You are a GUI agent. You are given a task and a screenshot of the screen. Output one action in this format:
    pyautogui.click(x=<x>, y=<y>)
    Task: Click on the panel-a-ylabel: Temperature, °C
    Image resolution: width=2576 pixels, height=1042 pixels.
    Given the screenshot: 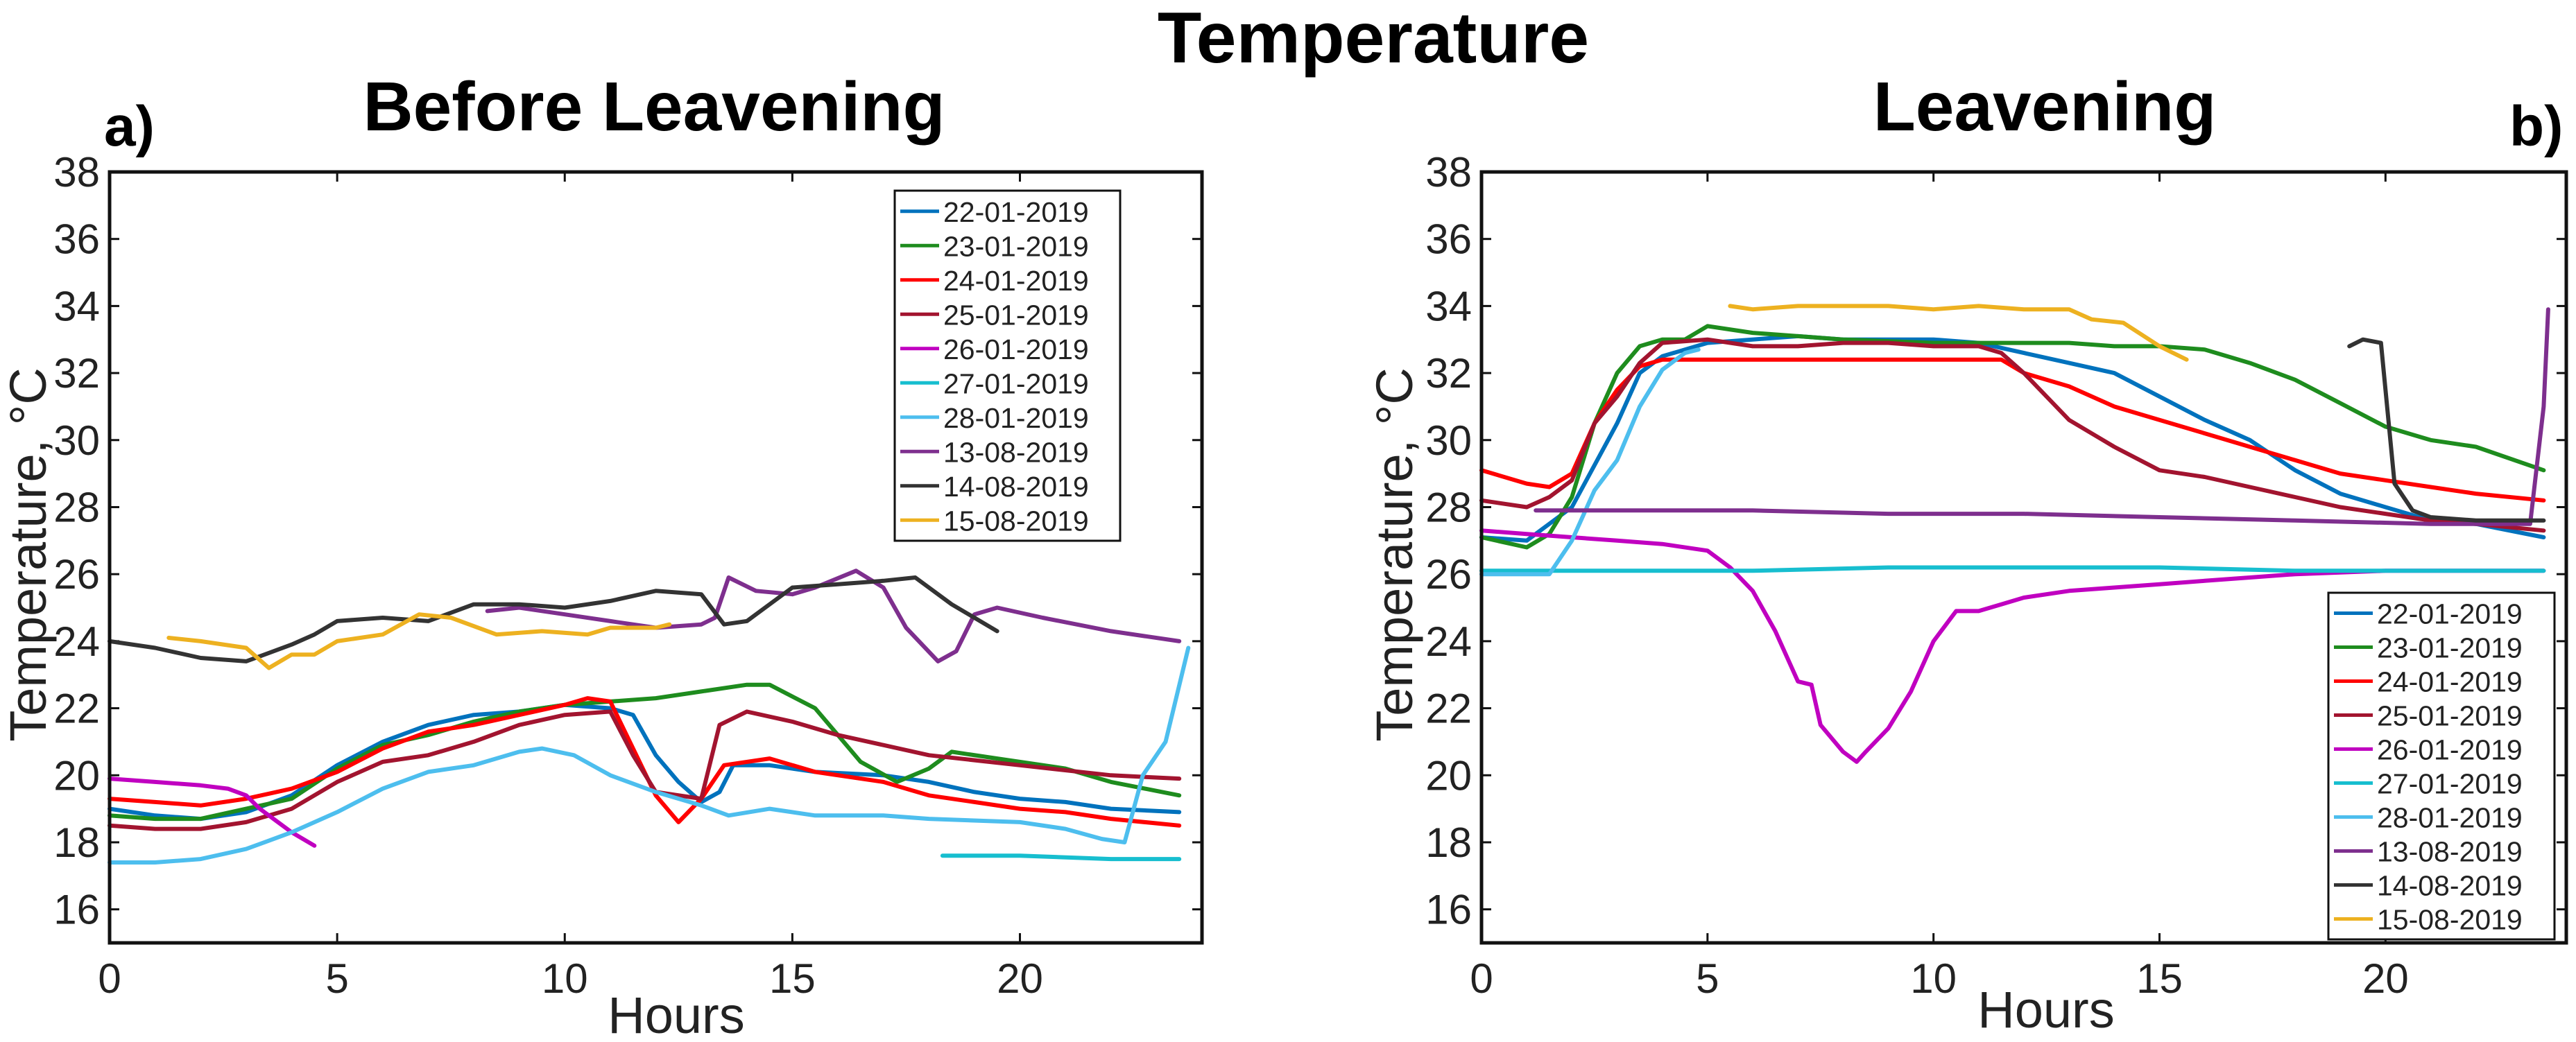 What is the action you would take?
    pyautogui.click(x=28, y=554)
    